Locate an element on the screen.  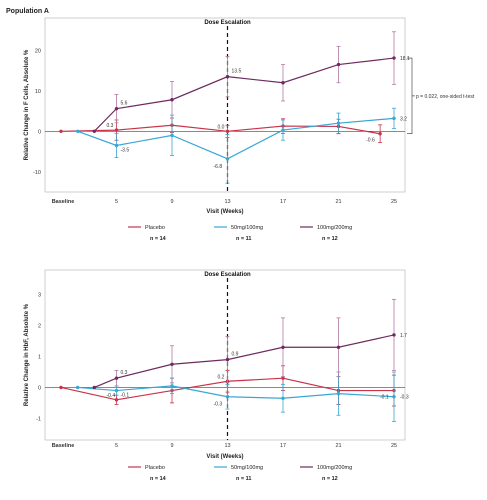
y-tick-label: -1 is located at coordinates (38, 419).